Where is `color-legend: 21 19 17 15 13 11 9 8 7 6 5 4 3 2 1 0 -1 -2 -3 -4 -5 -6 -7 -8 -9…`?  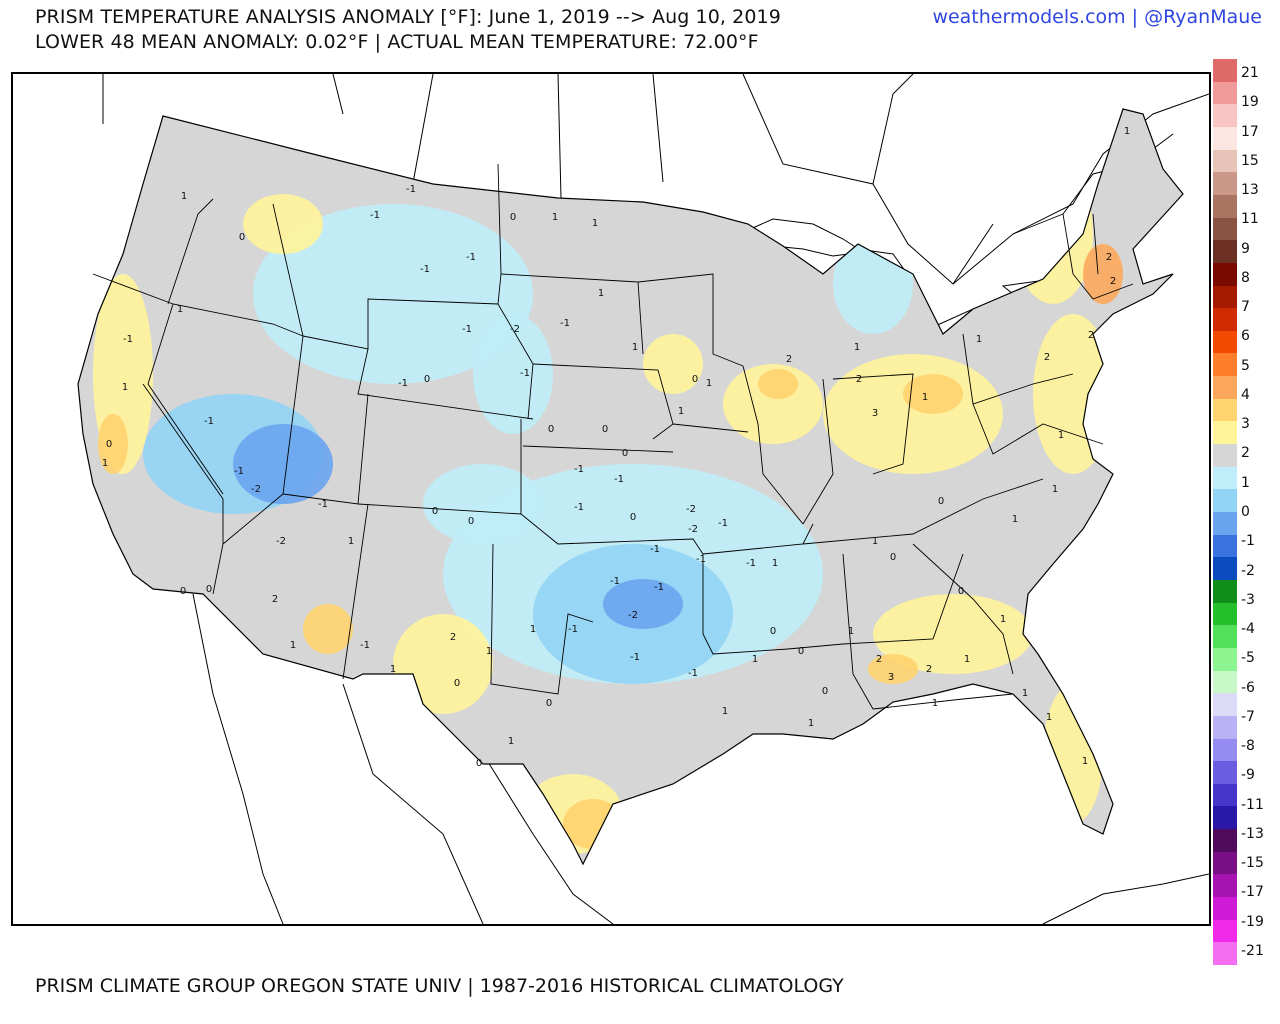
color-legend: 21 19 17 15 13 11 9 8 7 6 5 4 3 2 1 0 -1 -2 -3 -4 -5 -6 -7 -8 -9… is located at coordinates (1246, 512).